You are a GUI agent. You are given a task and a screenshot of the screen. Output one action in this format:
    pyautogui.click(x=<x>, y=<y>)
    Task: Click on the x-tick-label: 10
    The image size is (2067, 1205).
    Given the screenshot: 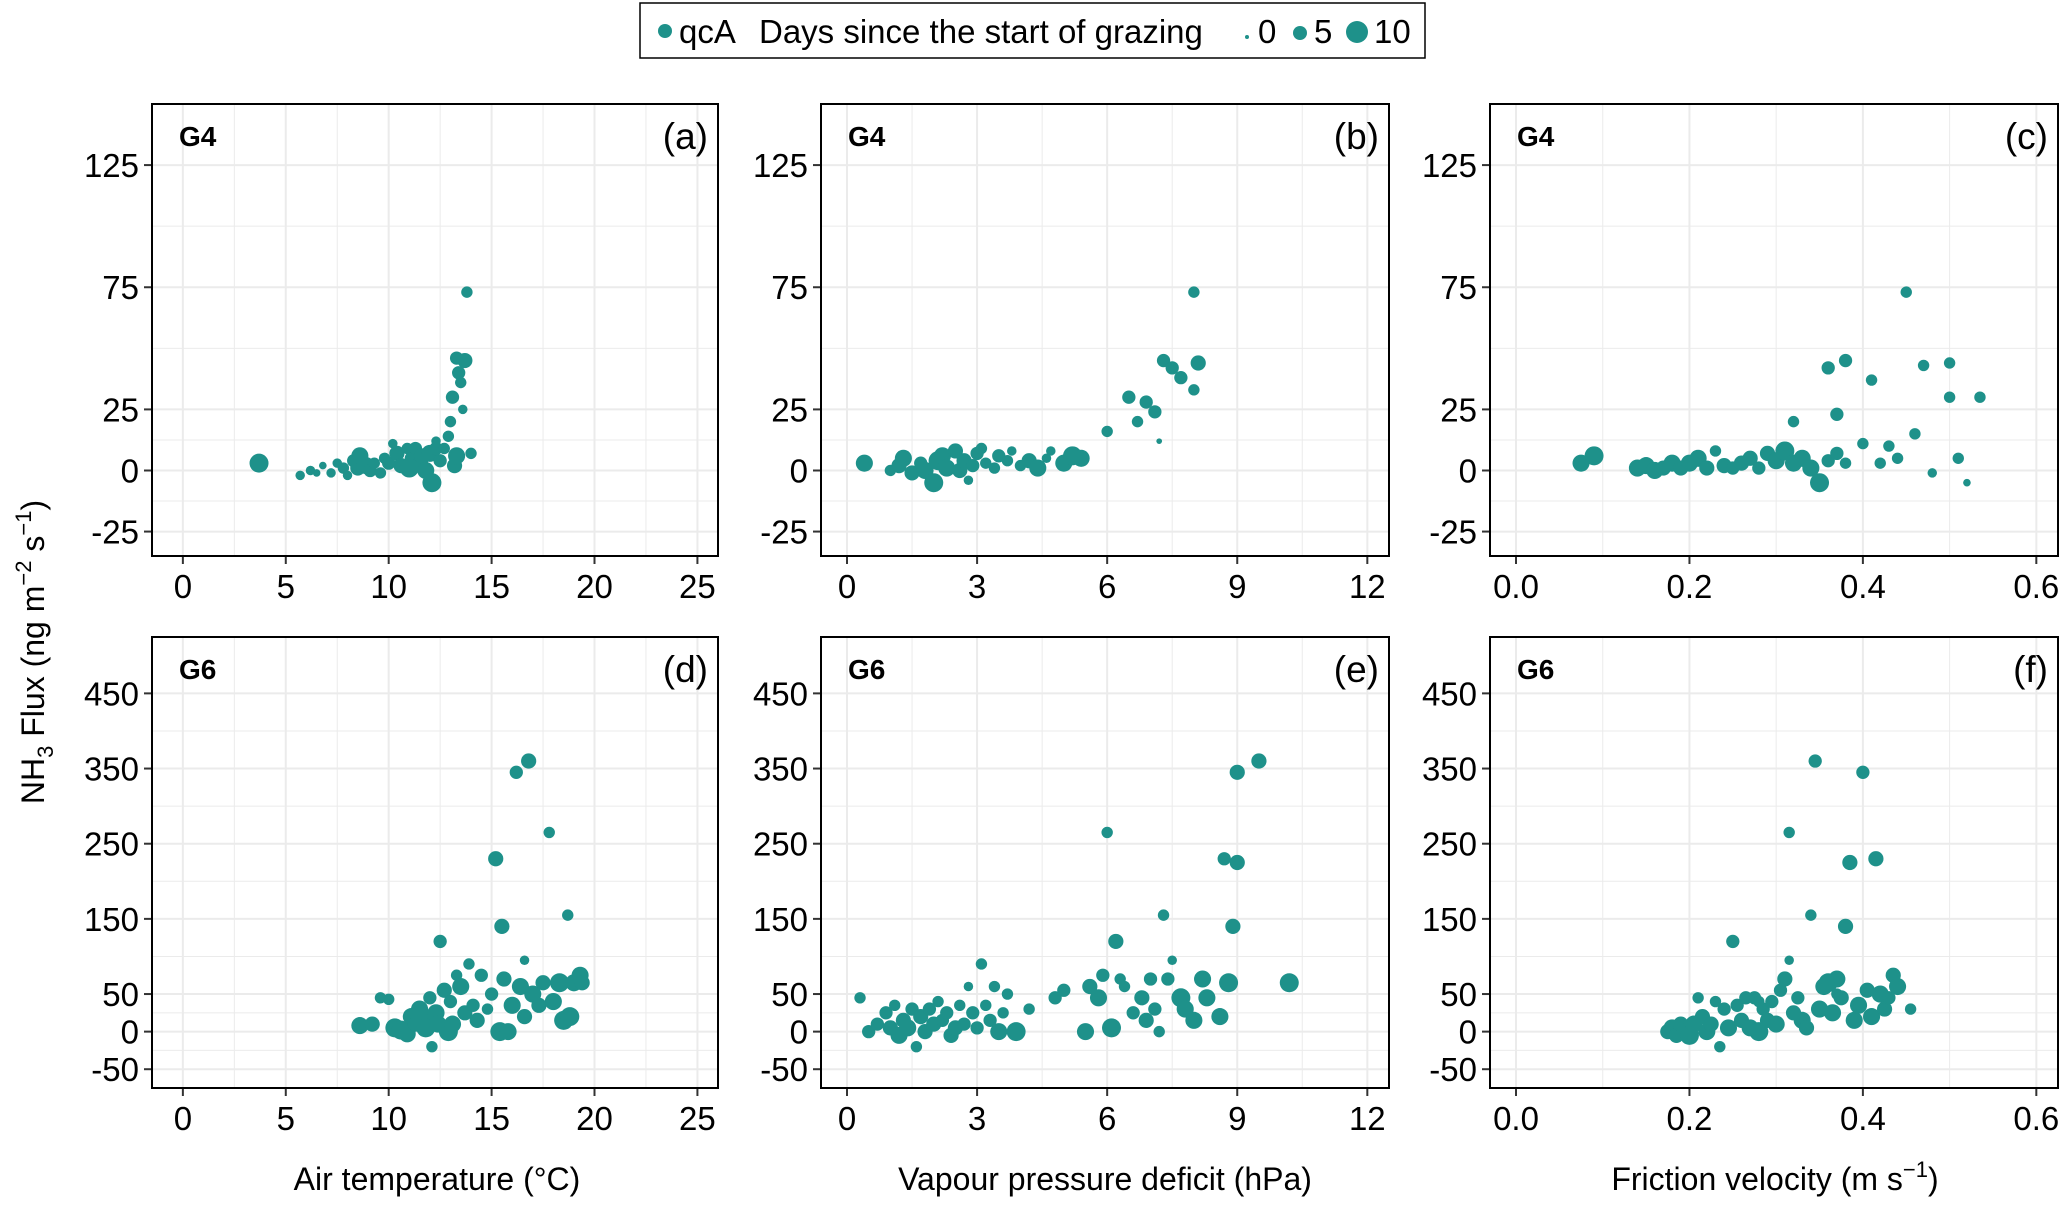 What is the action you would take?
    pyautogui.click(x=388, y=586)
    